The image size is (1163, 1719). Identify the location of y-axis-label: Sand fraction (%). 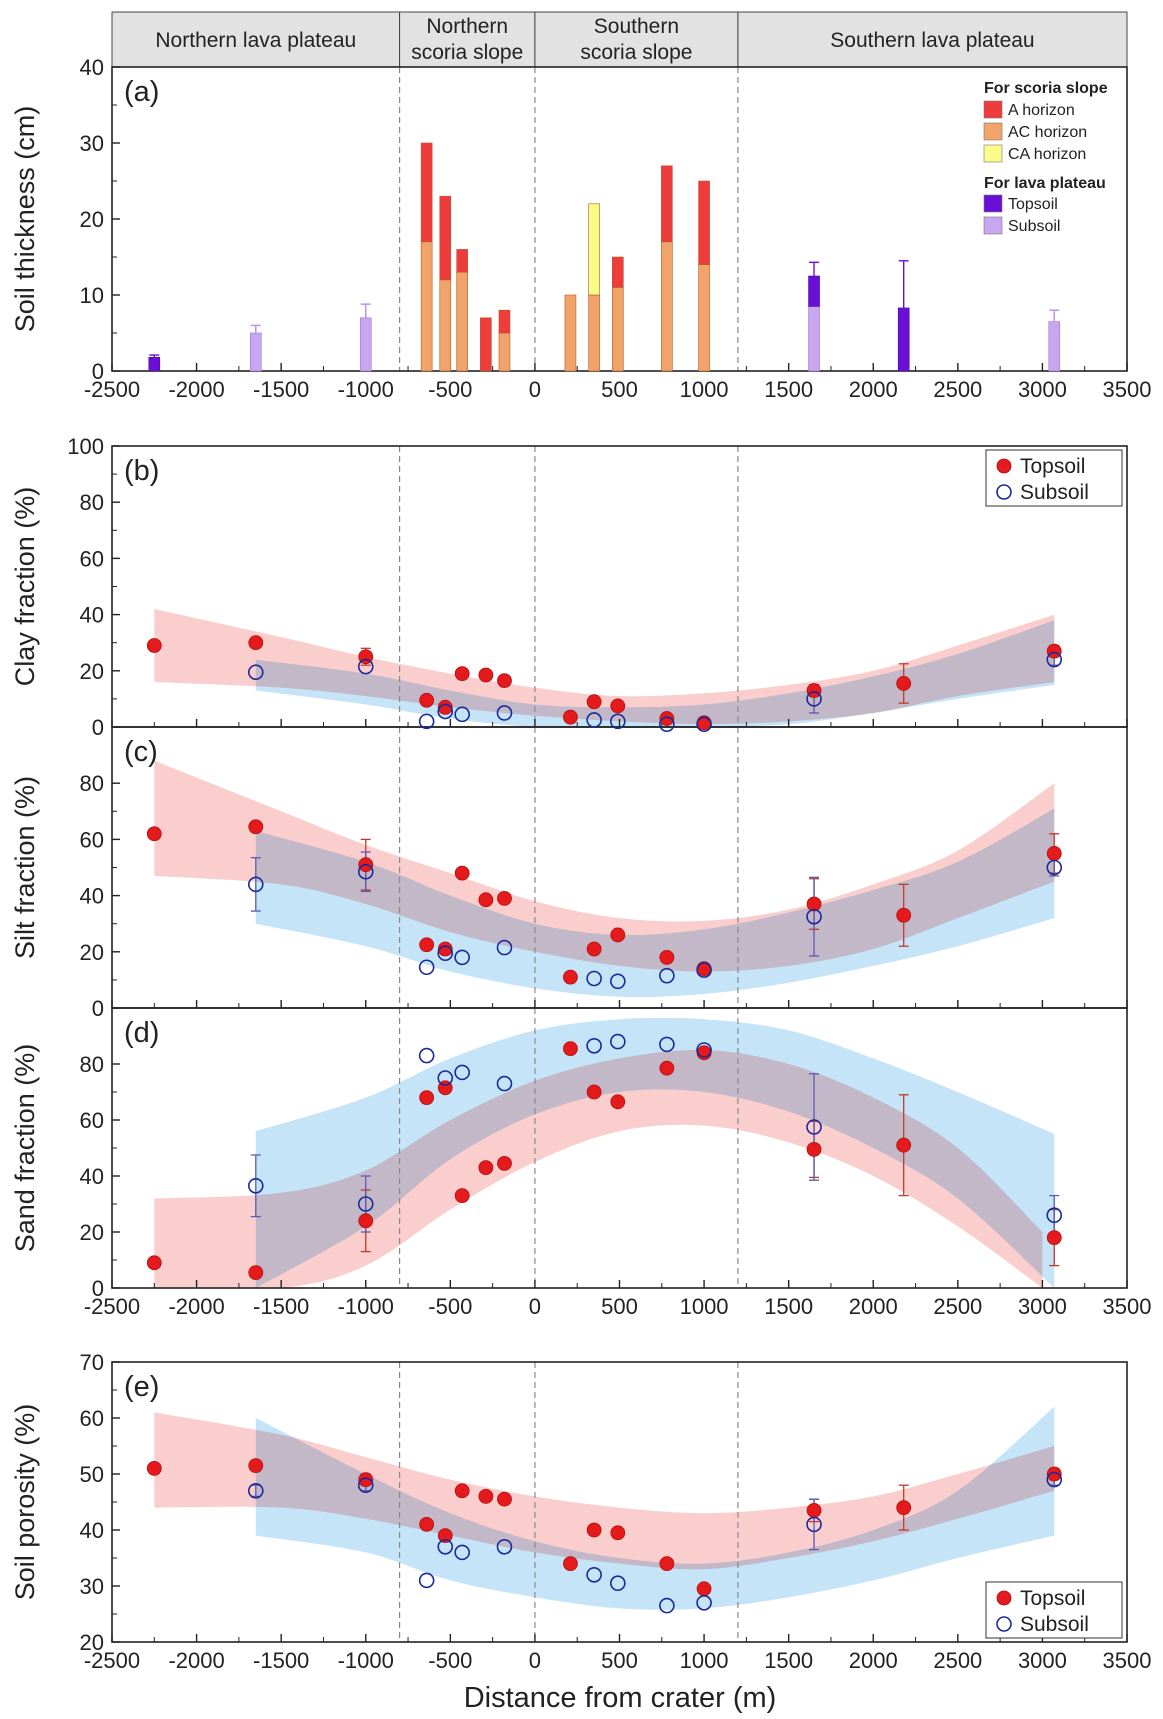
(25, 1148).